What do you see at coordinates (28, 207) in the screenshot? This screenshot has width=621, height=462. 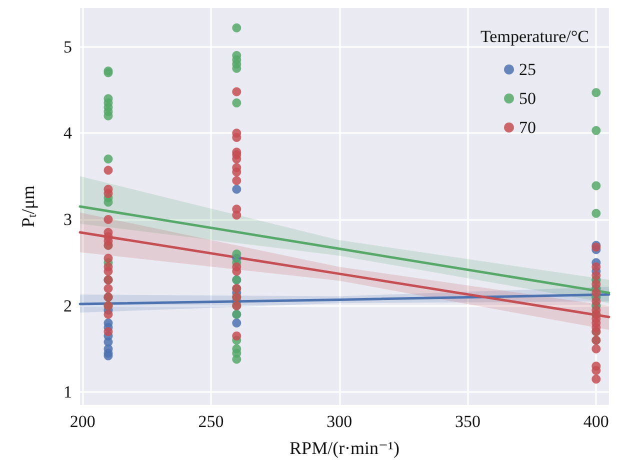 I see `y-axis-title: Pt/μm` at bounding box center [28, 207].